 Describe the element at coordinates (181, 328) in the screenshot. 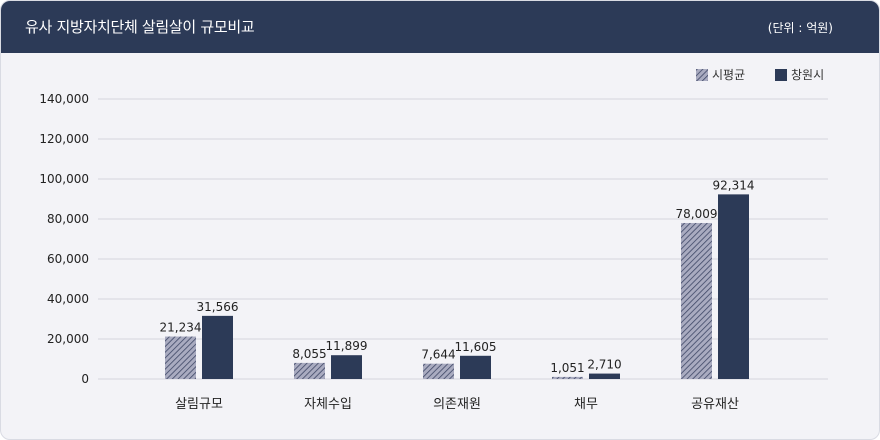

I see `data-label: 21,234` at that location.